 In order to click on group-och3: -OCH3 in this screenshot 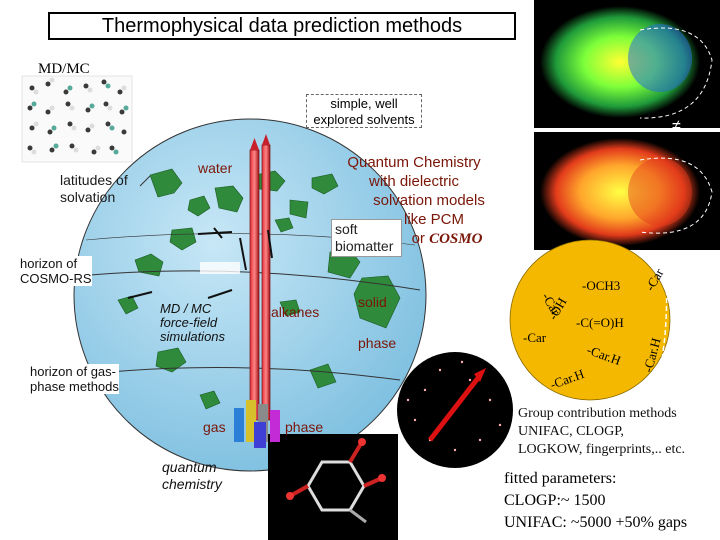, I will do `click(601, 285)`.